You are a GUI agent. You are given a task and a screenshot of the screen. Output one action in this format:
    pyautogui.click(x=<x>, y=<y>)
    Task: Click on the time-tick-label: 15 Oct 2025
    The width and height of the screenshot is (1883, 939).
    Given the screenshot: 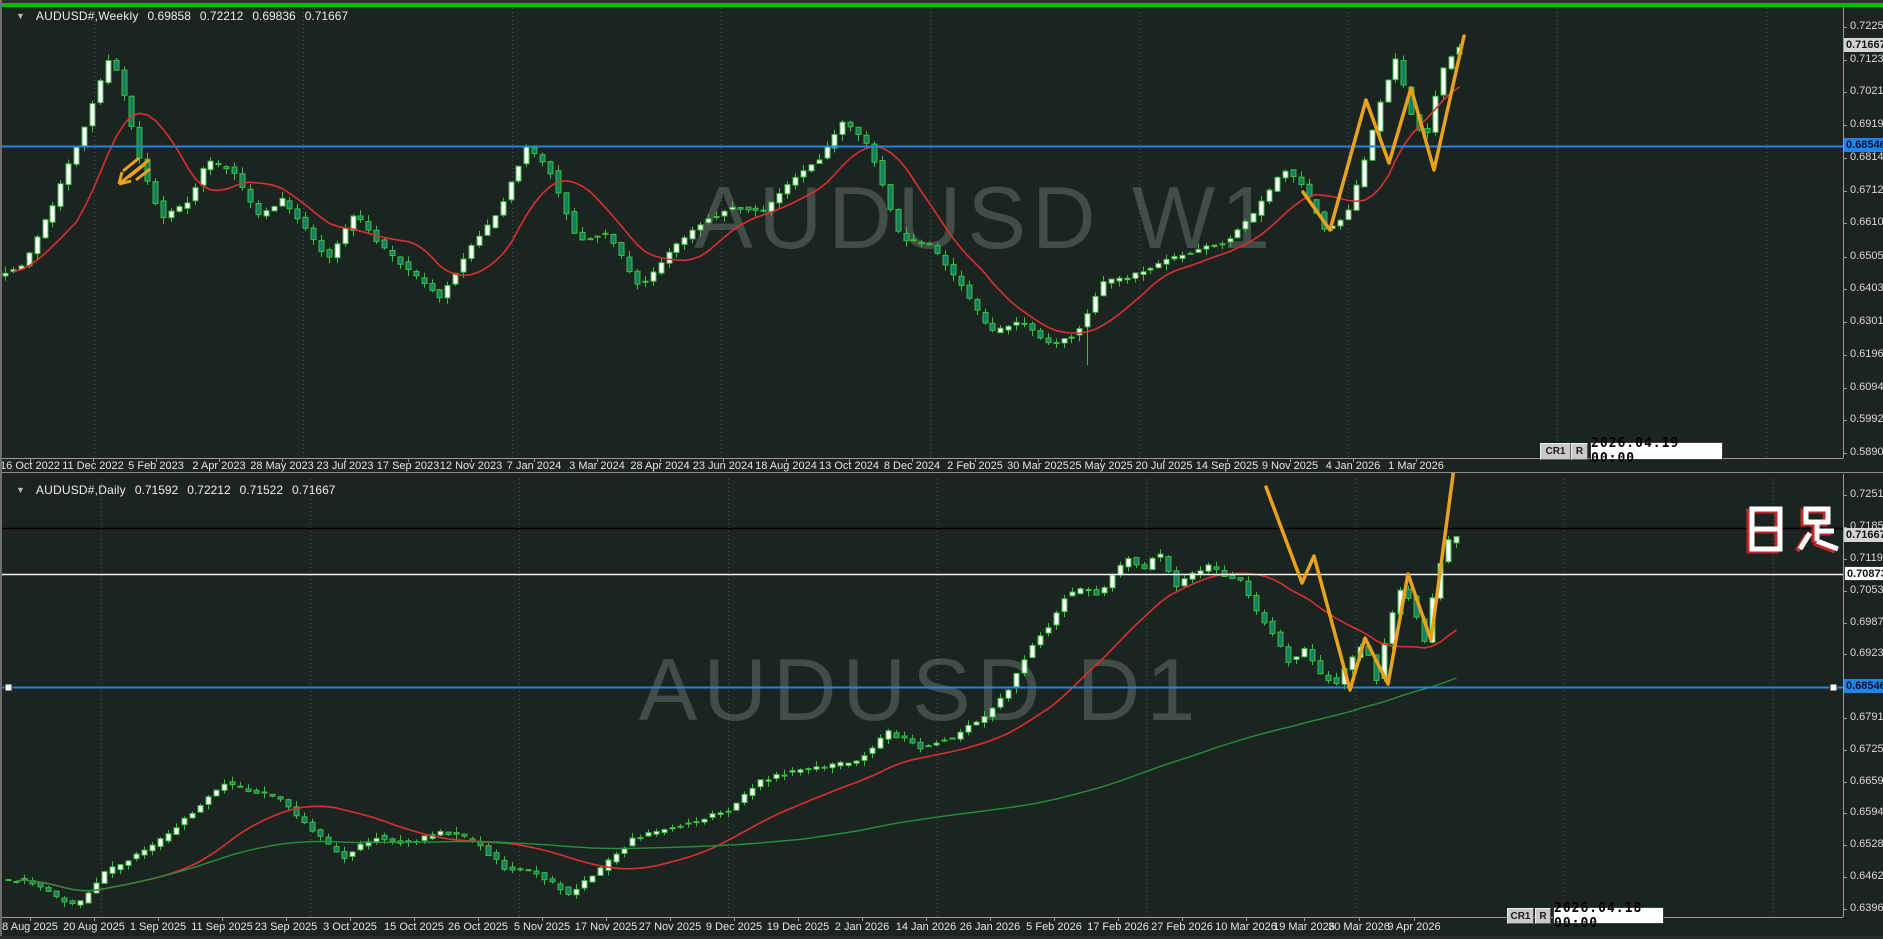 What is the action you would take?
    pyautogui.click(x=414, y=927)
    